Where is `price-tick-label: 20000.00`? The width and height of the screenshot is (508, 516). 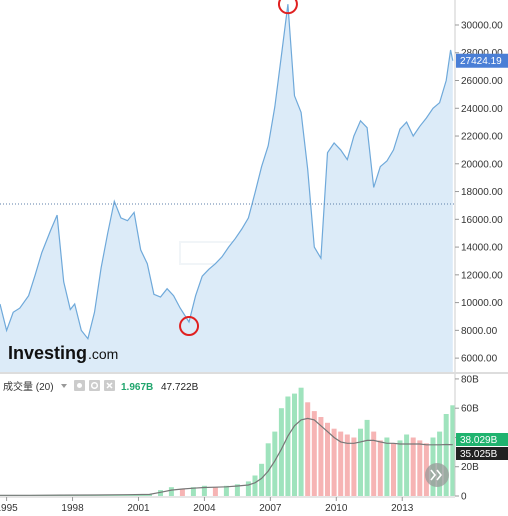 price-tick-label: 20000.00 is located at coordinates (482, 164).